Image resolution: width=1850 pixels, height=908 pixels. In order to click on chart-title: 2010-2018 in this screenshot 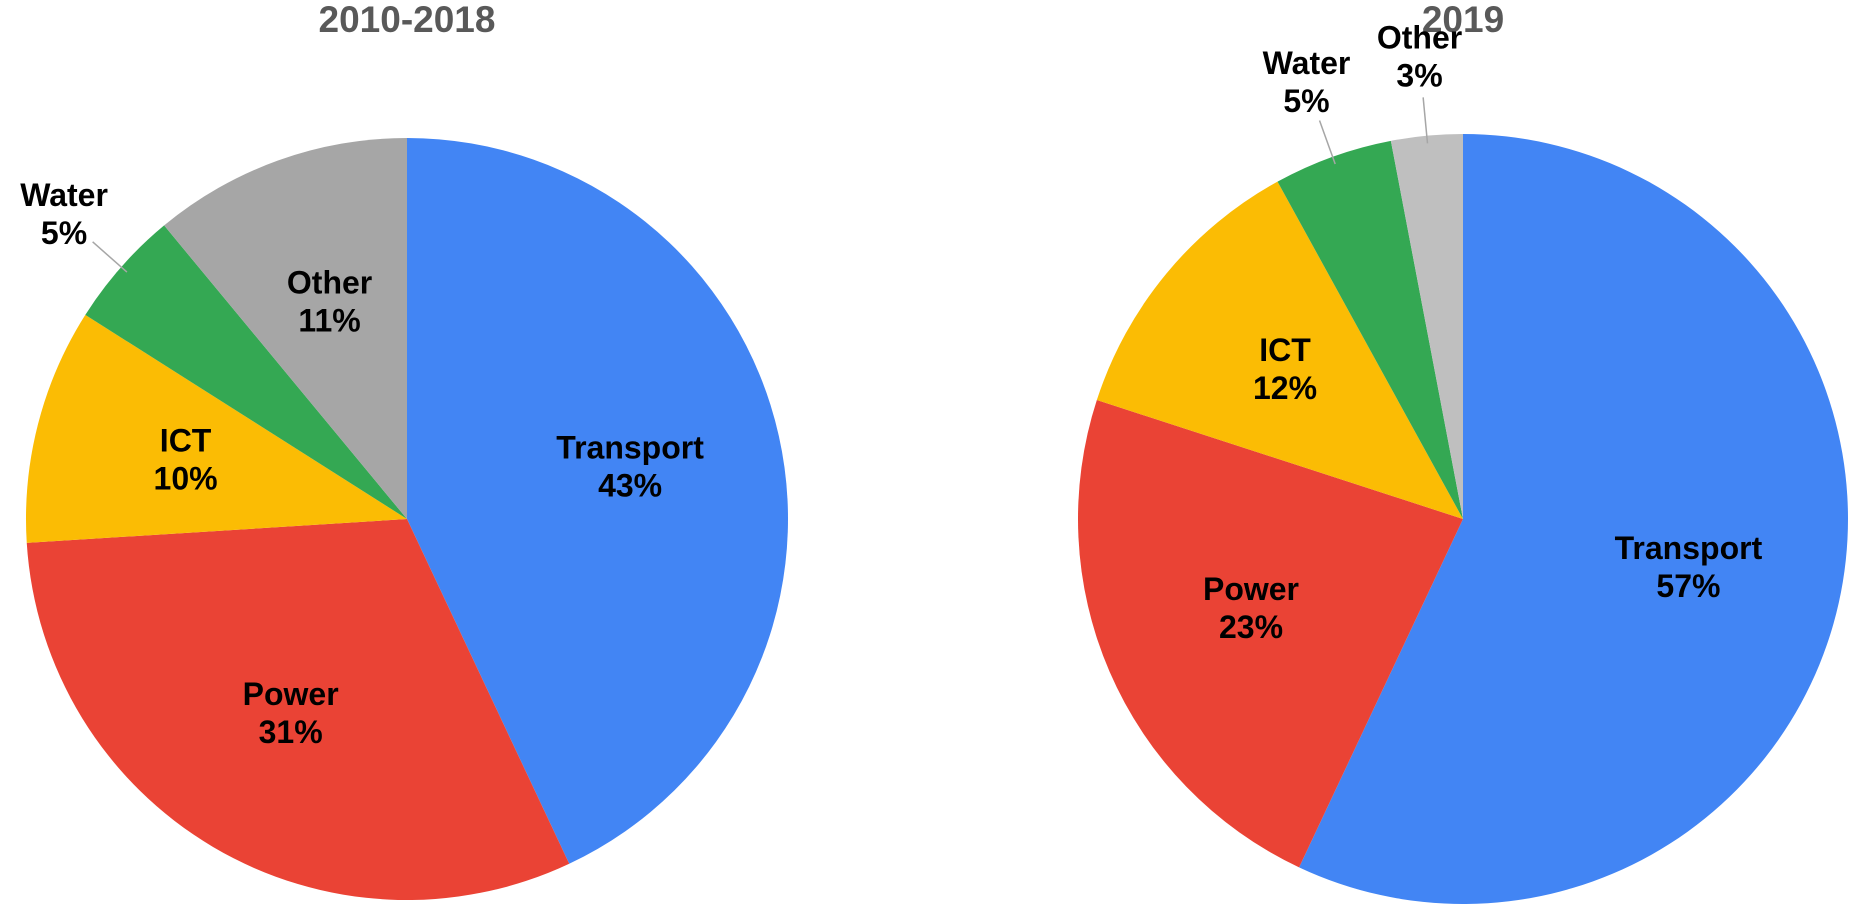, I will do `click(407, 20)`.